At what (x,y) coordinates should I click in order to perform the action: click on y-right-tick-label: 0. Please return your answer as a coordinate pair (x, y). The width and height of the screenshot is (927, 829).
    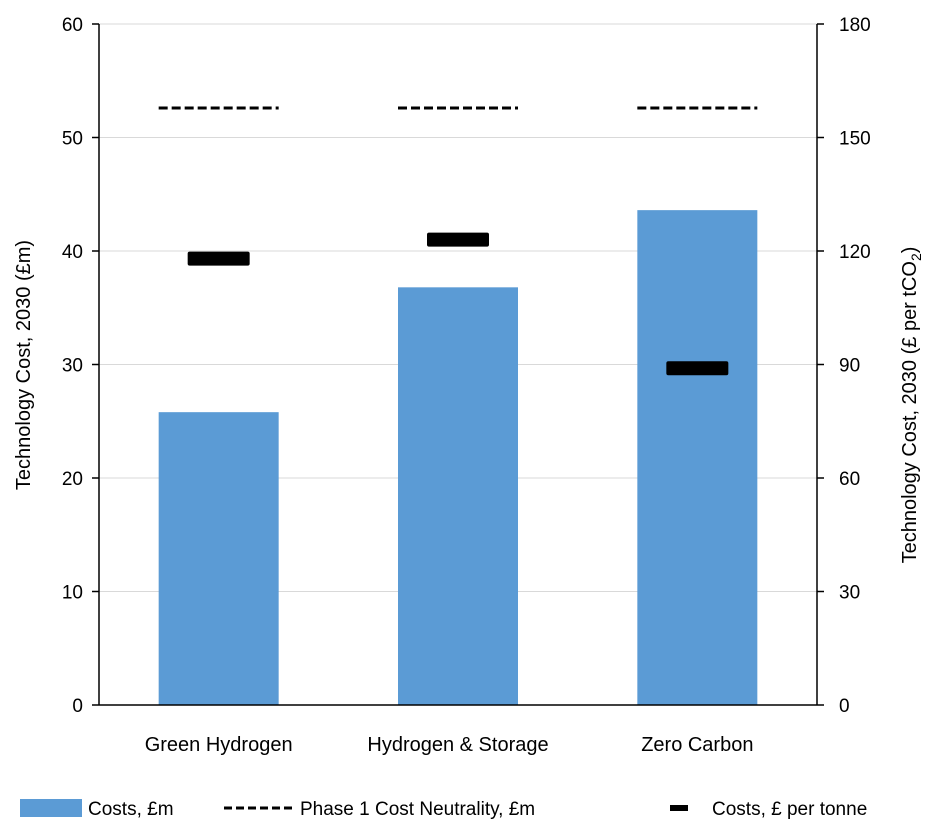
    Looking at the image, I should click on (844, 706).